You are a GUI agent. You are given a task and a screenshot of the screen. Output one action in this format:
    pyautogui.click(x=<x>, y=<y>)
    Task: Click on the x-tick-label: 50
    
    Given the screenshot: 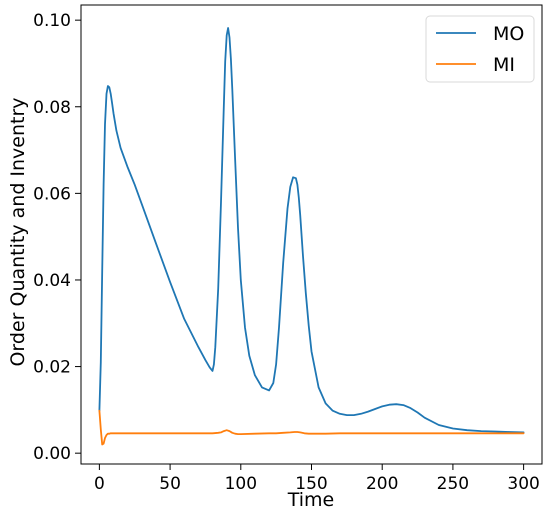 What is the action you would take?
    pyautogui.click(x=170, y=484)
    